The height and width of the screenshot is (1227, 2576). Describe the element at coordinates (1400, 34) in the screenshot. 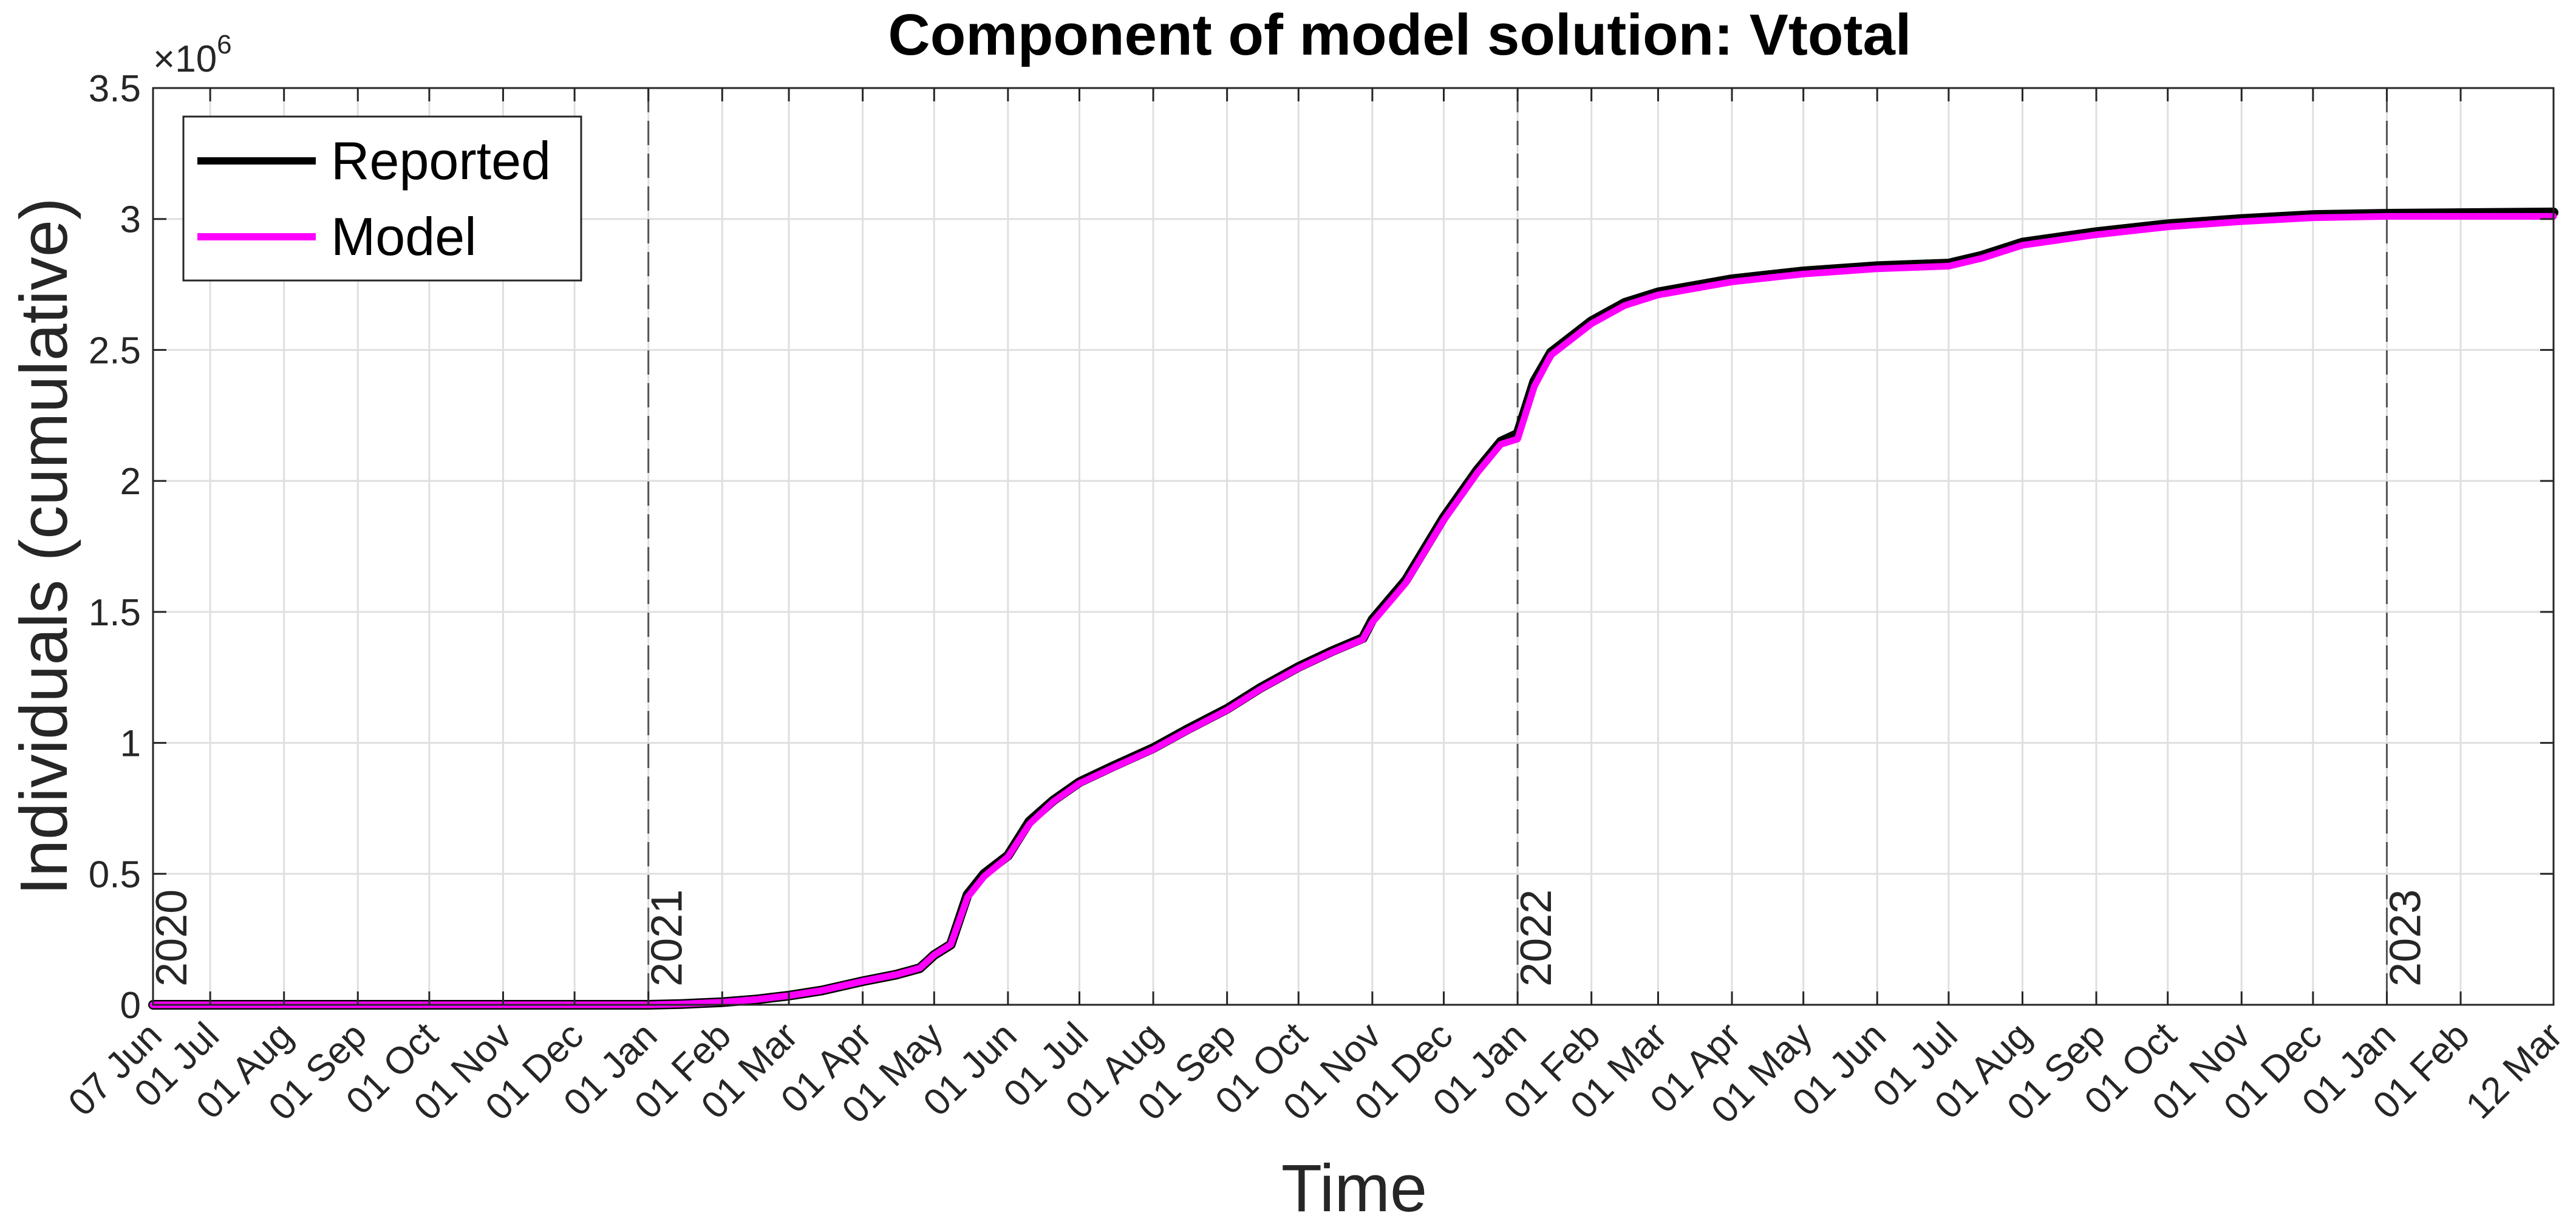

I see `chart-title: Component of model solution: Vtotal` at that location.